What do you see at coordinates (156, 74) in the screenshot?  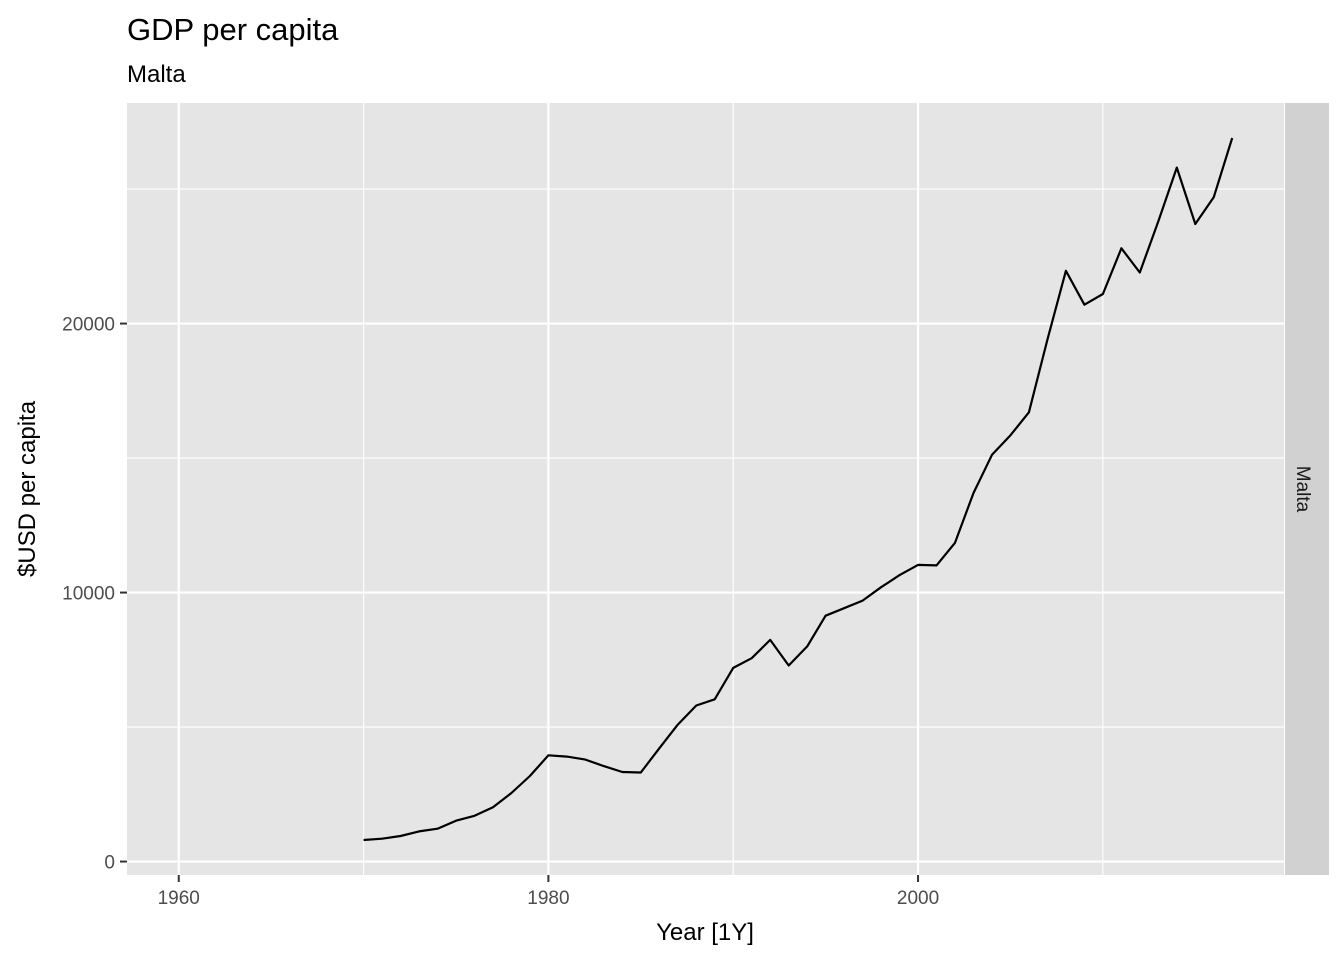 I see `chart-subtitle: Malta` at bounding box center [156, 74].